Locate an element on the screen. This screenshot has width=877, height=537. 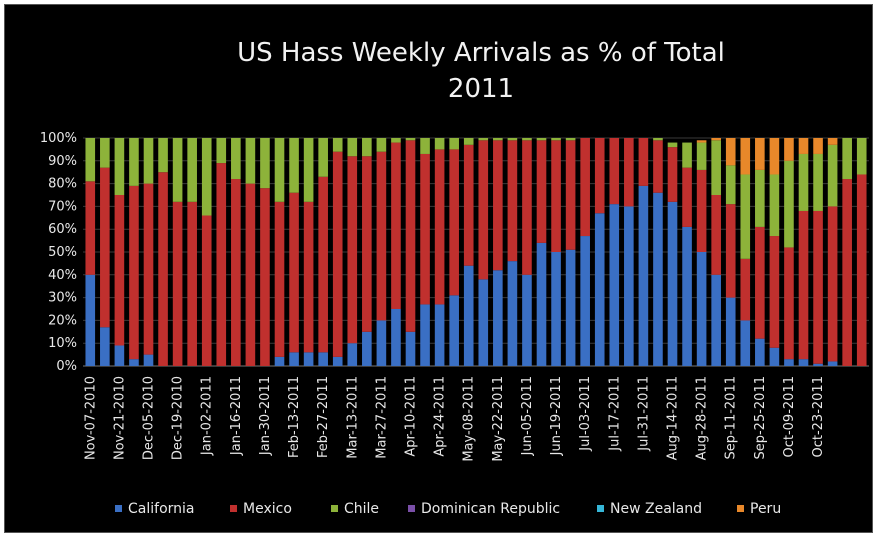
y-tick-label: 60% is located at coordinates (62, 229).